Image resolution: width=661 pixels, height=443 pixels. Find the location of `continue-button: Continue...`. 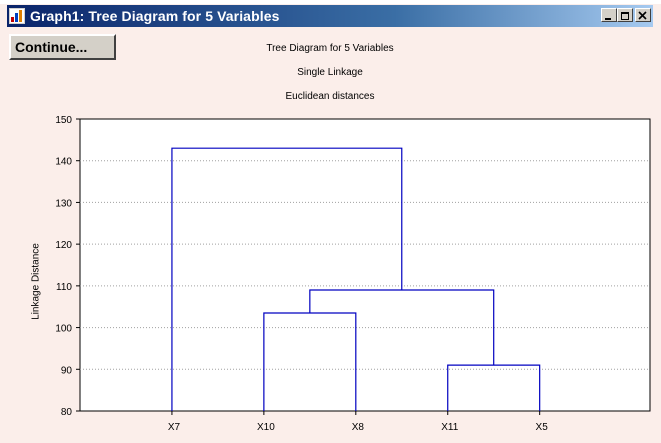

continue-button: Continue... is located at coordinates (62, 47).